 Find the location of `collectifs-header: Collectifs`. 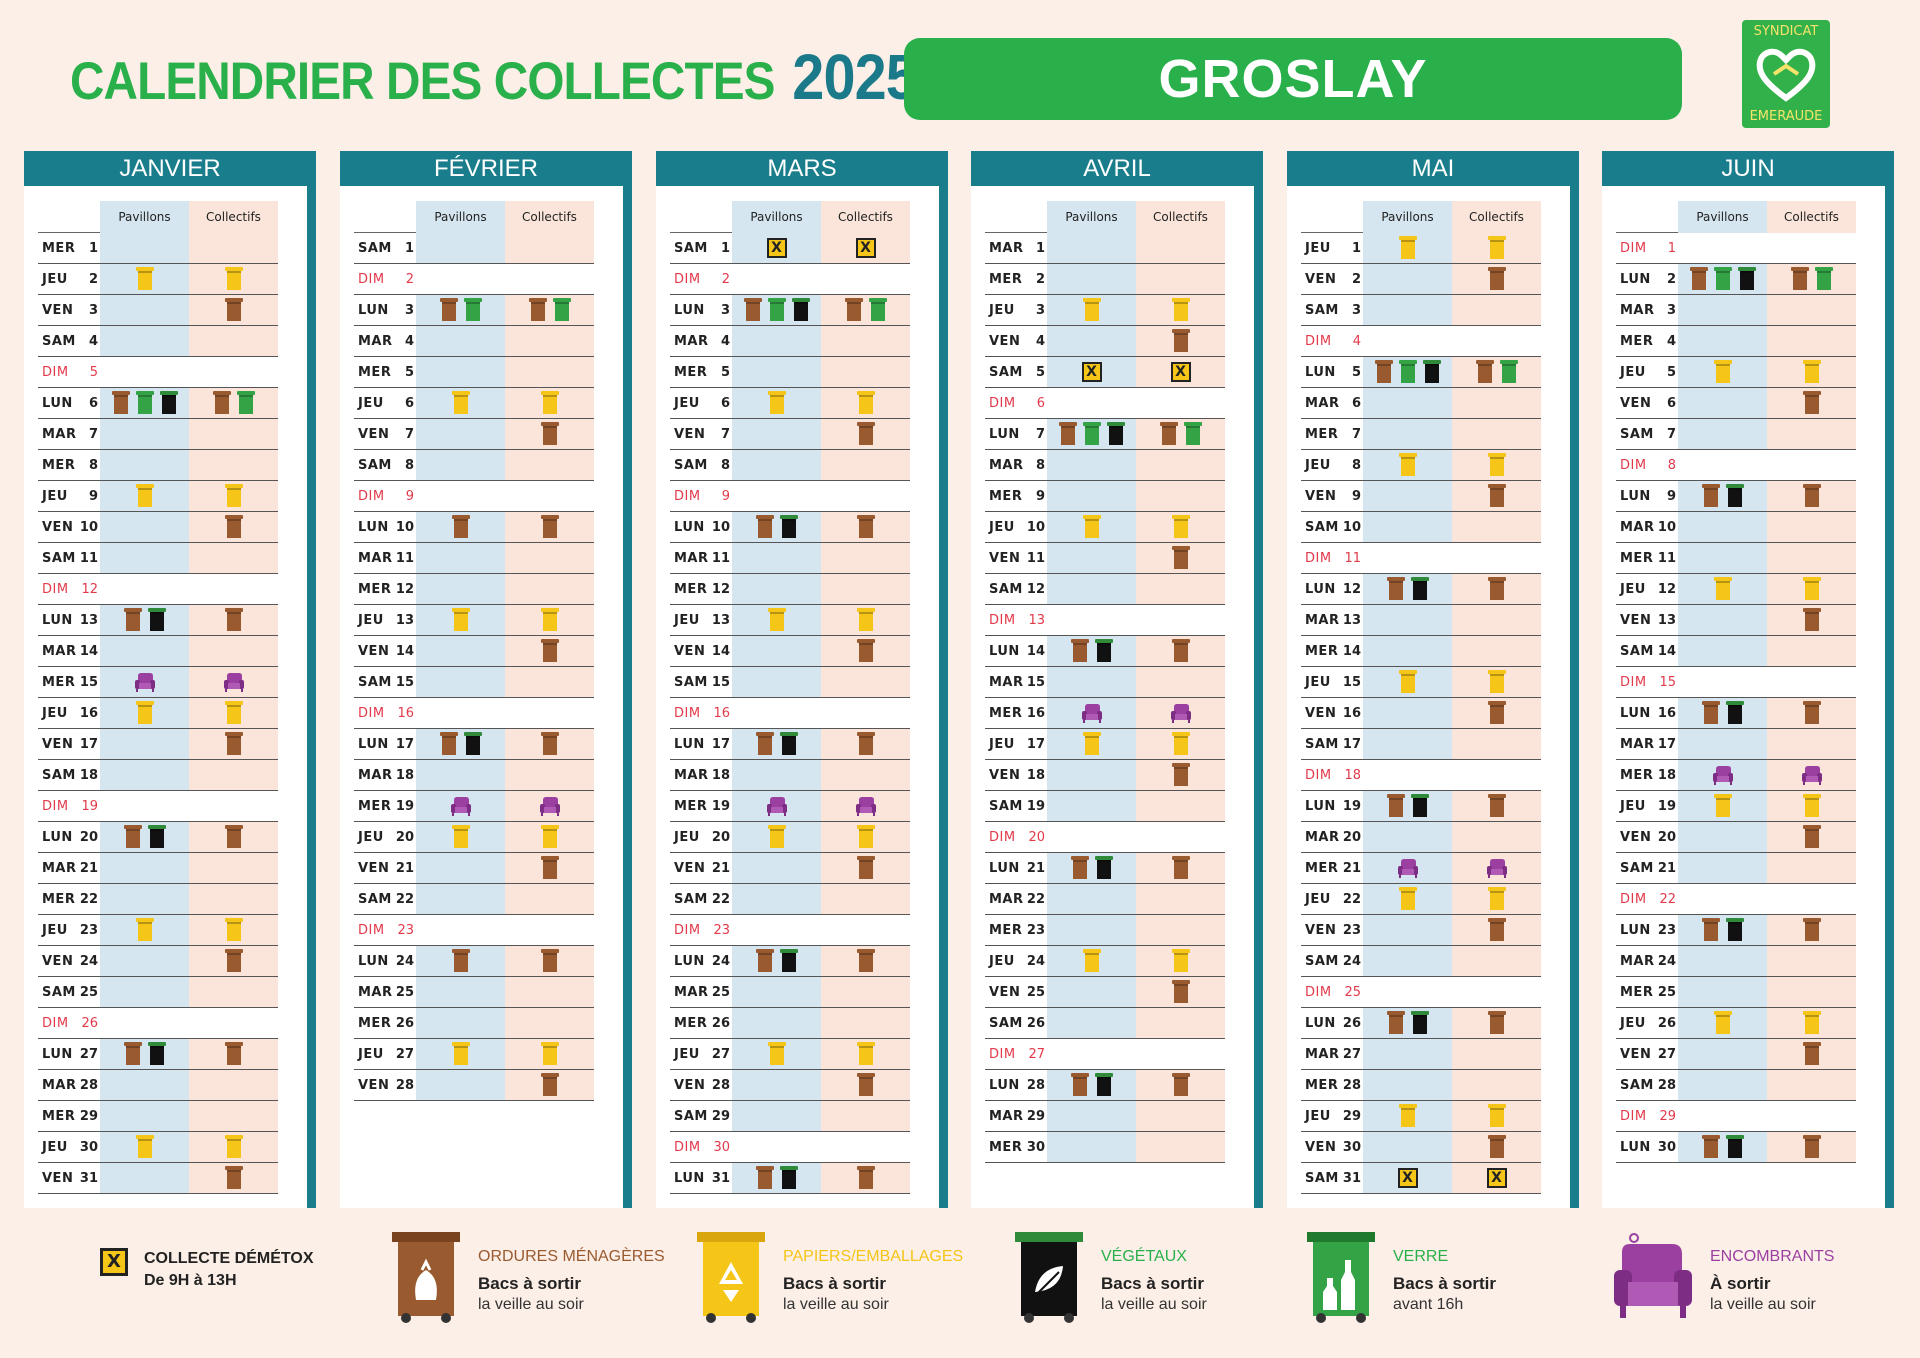

collectifs-header: Collectifs is located at coordinates (1811, 217).